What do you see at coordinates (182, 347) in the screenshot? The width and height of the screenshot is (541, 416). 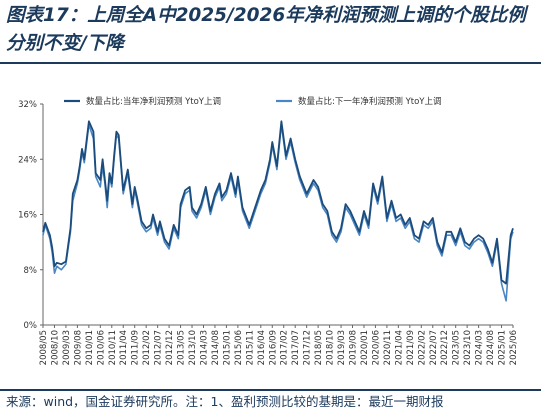 I see `x-tick-label: 2013/05` at bounding box center [182, 347].